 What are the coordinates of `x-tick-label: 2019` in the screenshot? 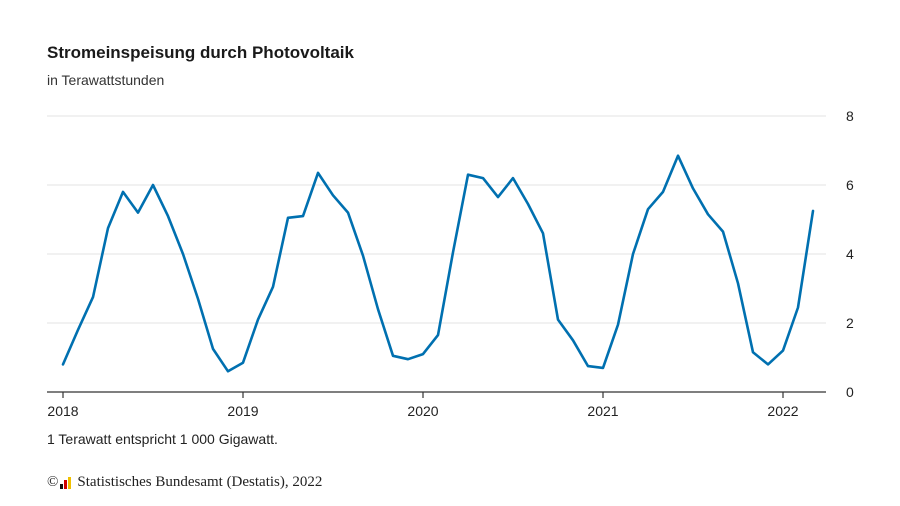 It's located at (242, 411).